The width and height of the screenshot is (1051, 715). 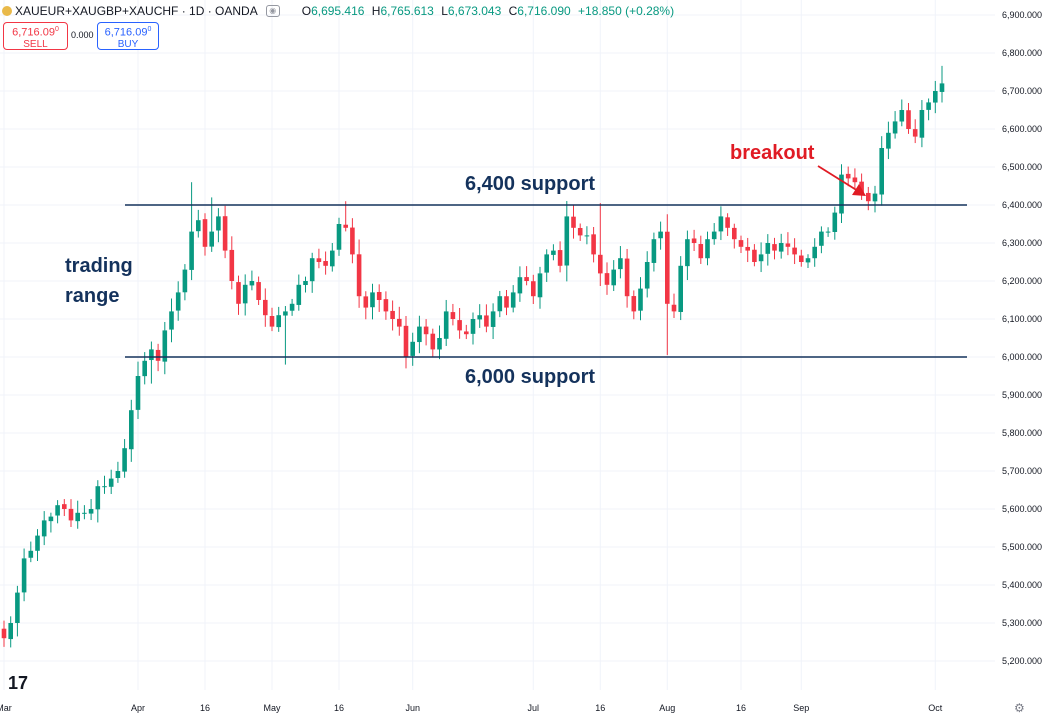 I want to click on symbol-title: XAUEUR+XAUGBP+XAUCHF · 1D · OANDA, so click(x=136, y=11).